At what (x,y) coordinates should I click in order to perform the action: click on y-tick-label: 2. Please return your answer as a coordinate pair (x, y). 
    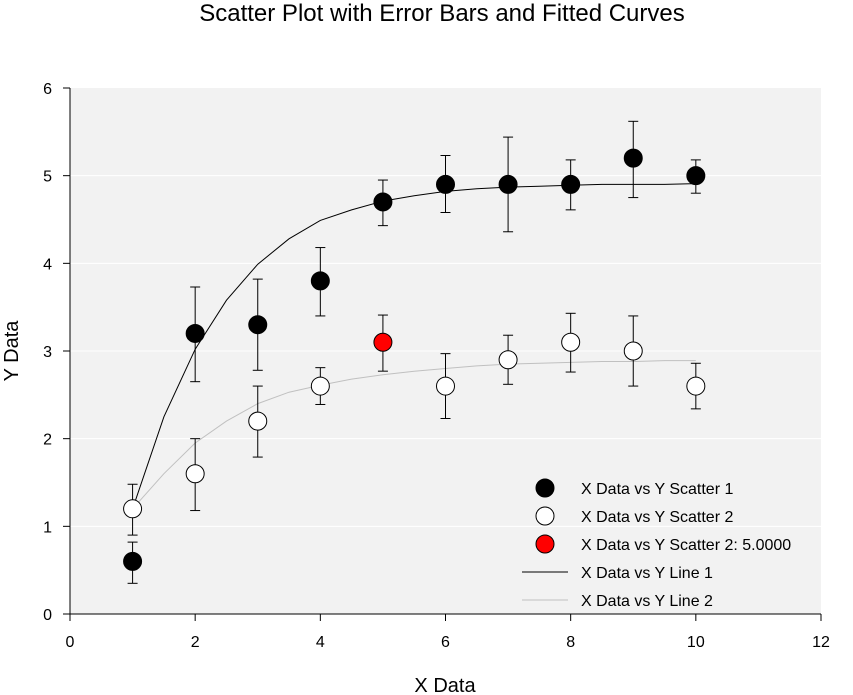
    Looking at the image, I should click on (47, 440).